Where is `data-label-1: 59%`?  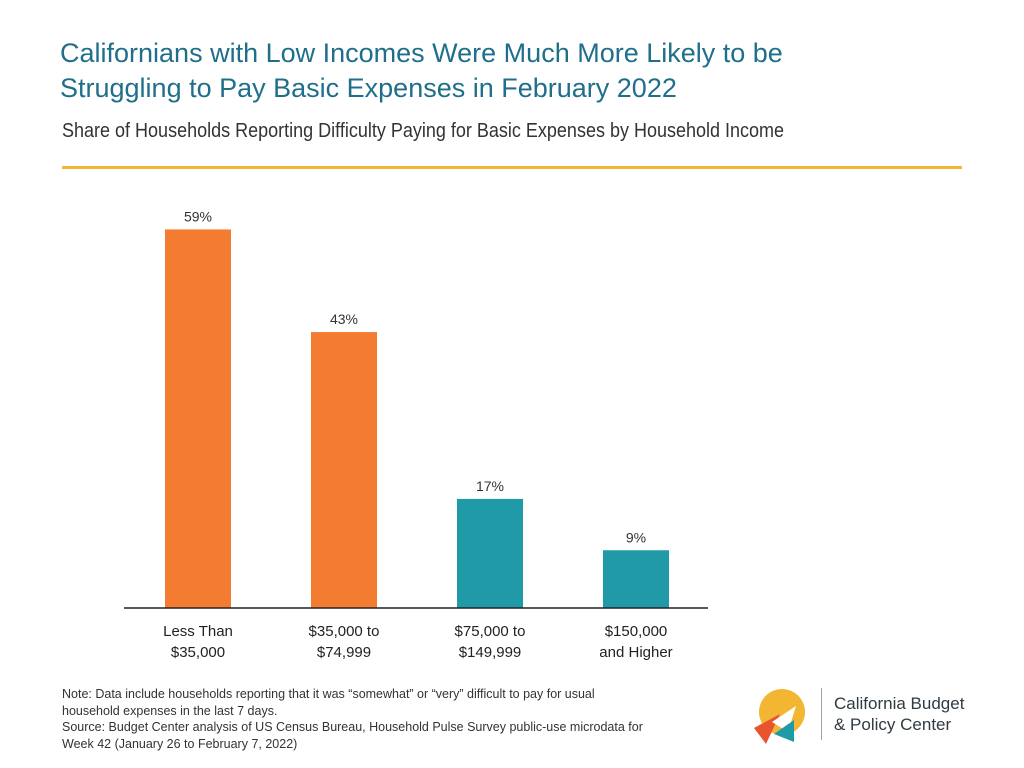
data-label-1: 59% is located at coordinates (198, 216).